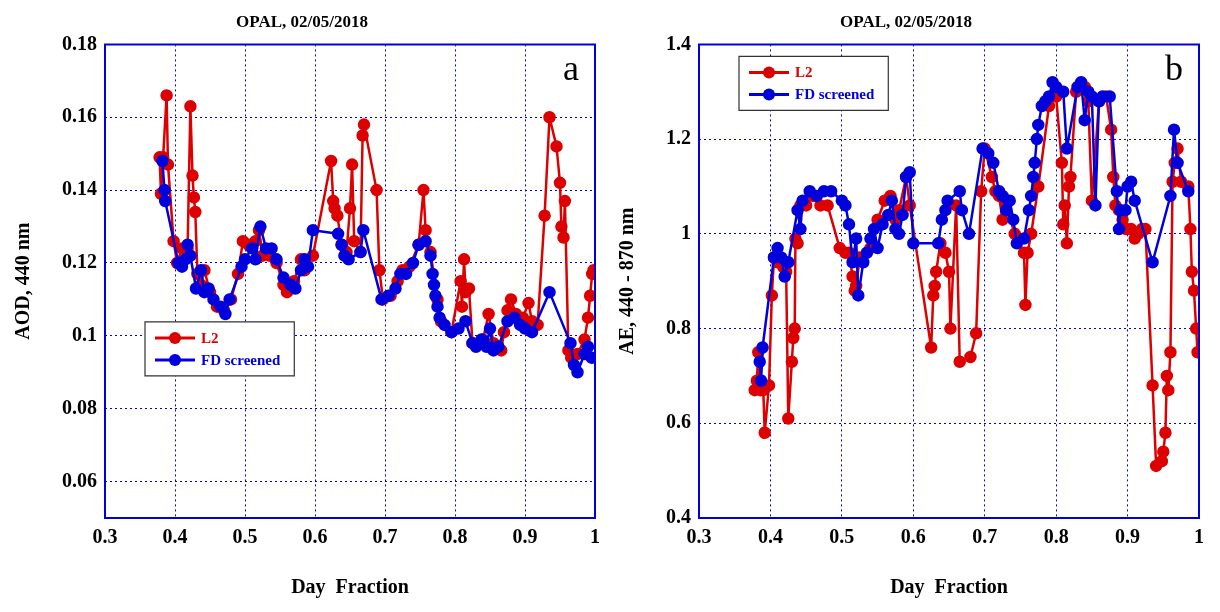 This screenshot has height=612, width=1220. Describe the element at coordinates (678, 421) in the screenshot. I see `y-tick-label: 0.6` at that location.